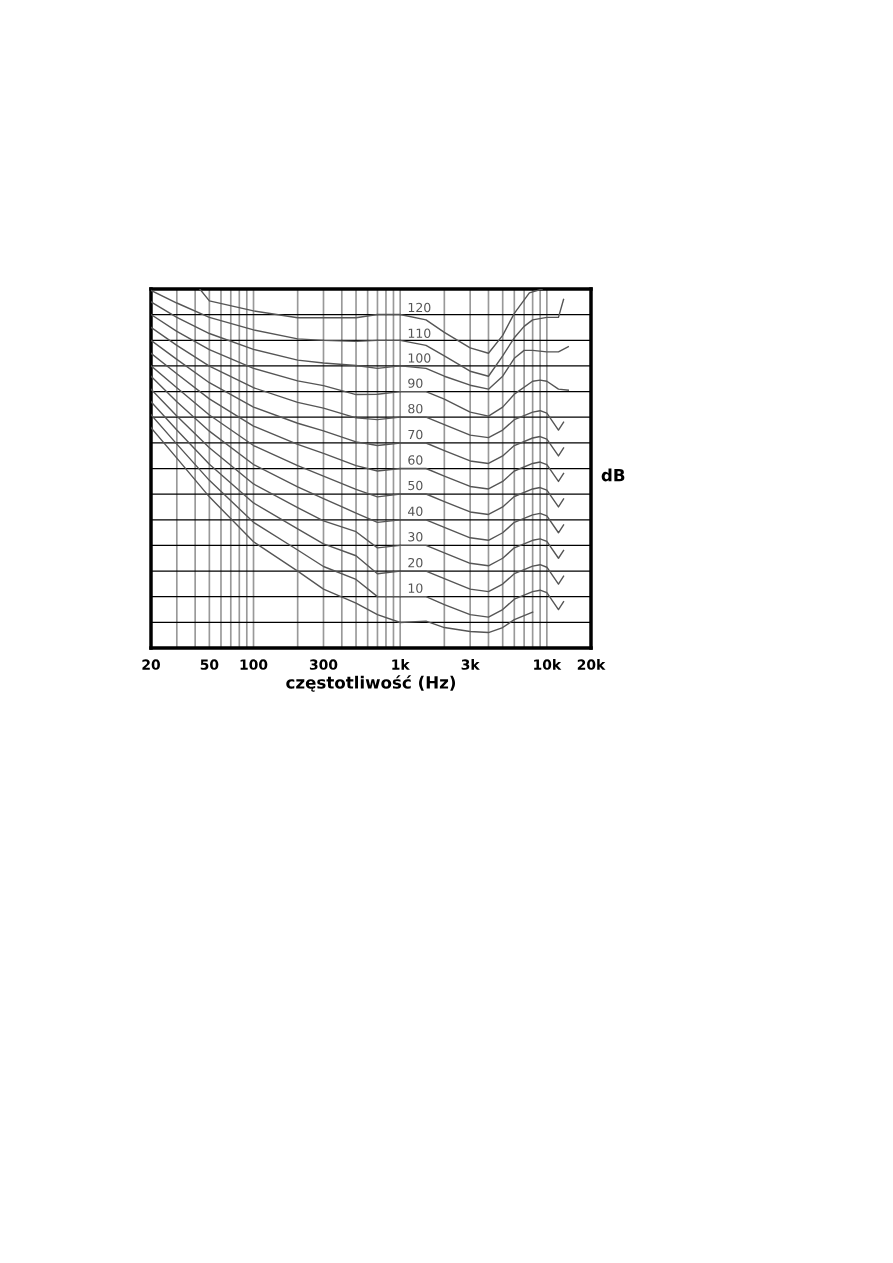  What do you see at coordinates (151, 664) in the screenshot?
I see `x-tick-label: 20` at bounding box center [151, 664].